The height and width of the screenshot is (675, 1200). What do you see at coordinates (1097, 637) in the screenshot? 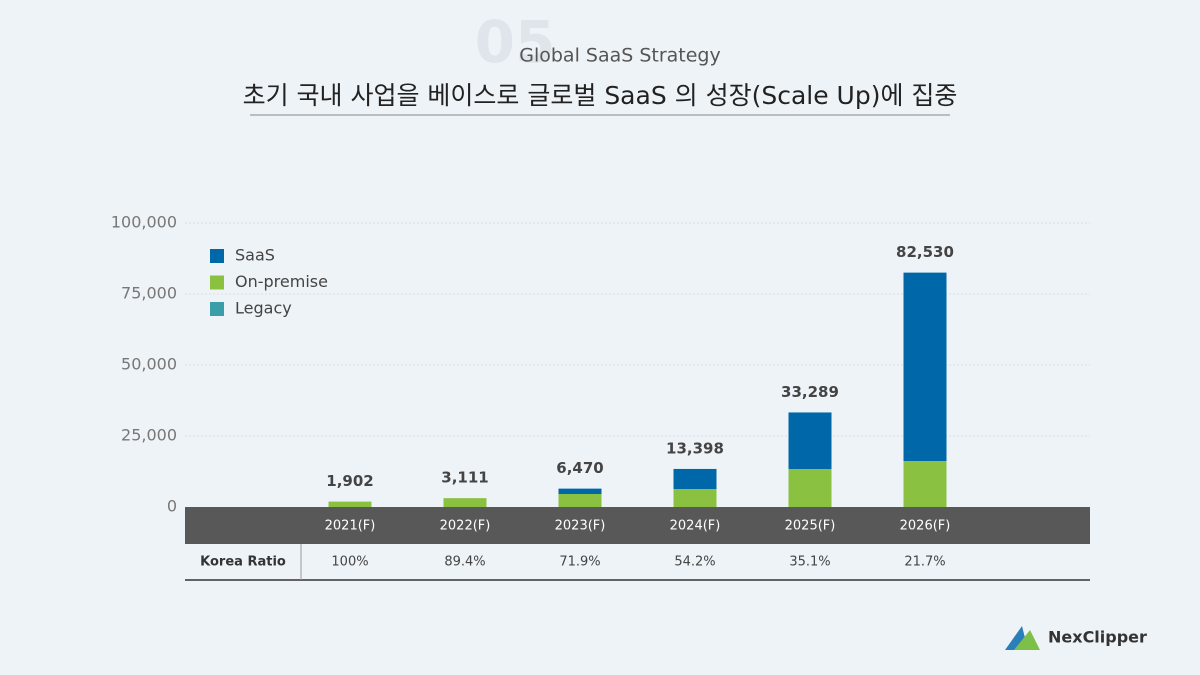
I see `logo-text: NexClipper` at bounding box center [1097, 637].